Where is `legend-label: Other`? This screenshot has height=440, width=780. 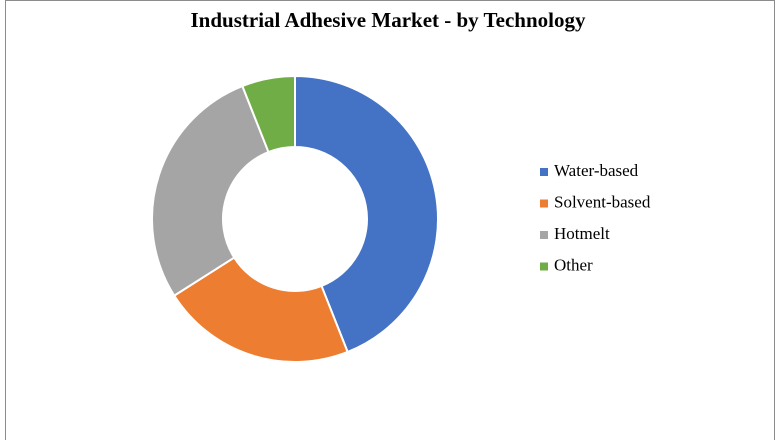
legend-label: Other is located at coordinates (573, 264).